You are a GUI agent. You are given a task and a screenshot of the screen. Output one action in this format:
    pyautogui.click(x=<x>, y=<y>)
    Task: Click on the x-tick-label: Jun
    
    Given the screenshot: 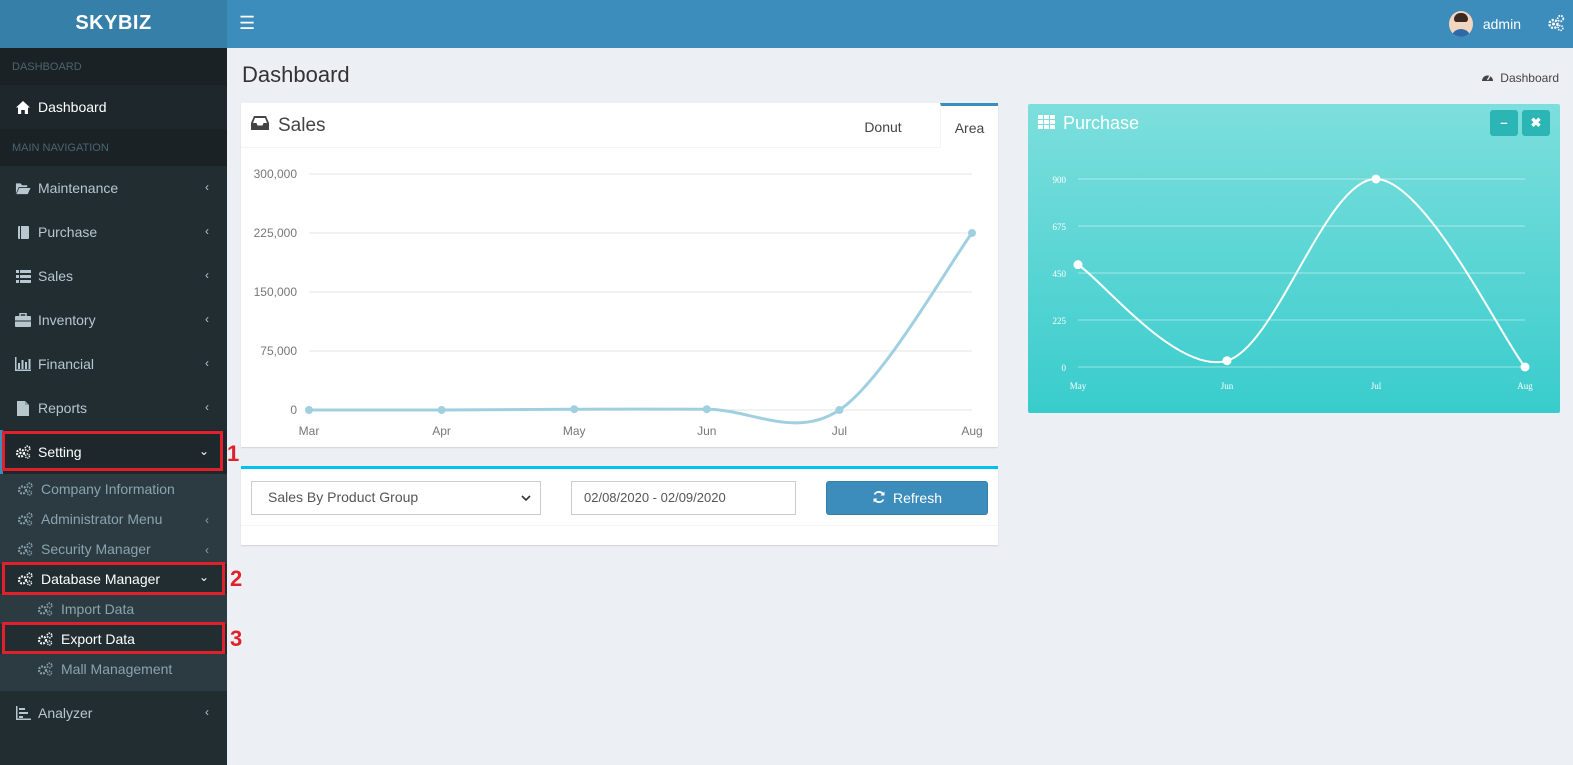 What is the action you would take?
    pyautogui.click(x=1227, y=386)
    